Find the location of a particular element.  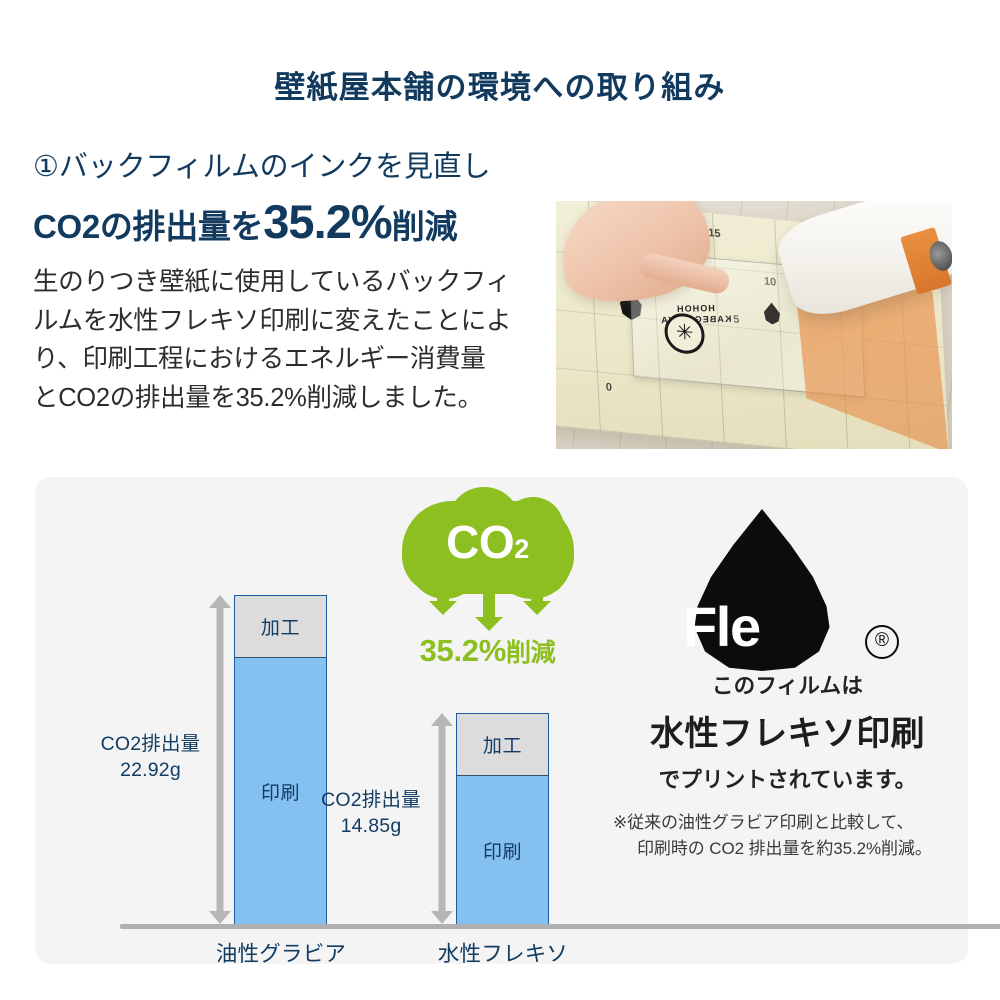

flexo-caption-line1: このフィルムは is located at coordinates (787, 686).